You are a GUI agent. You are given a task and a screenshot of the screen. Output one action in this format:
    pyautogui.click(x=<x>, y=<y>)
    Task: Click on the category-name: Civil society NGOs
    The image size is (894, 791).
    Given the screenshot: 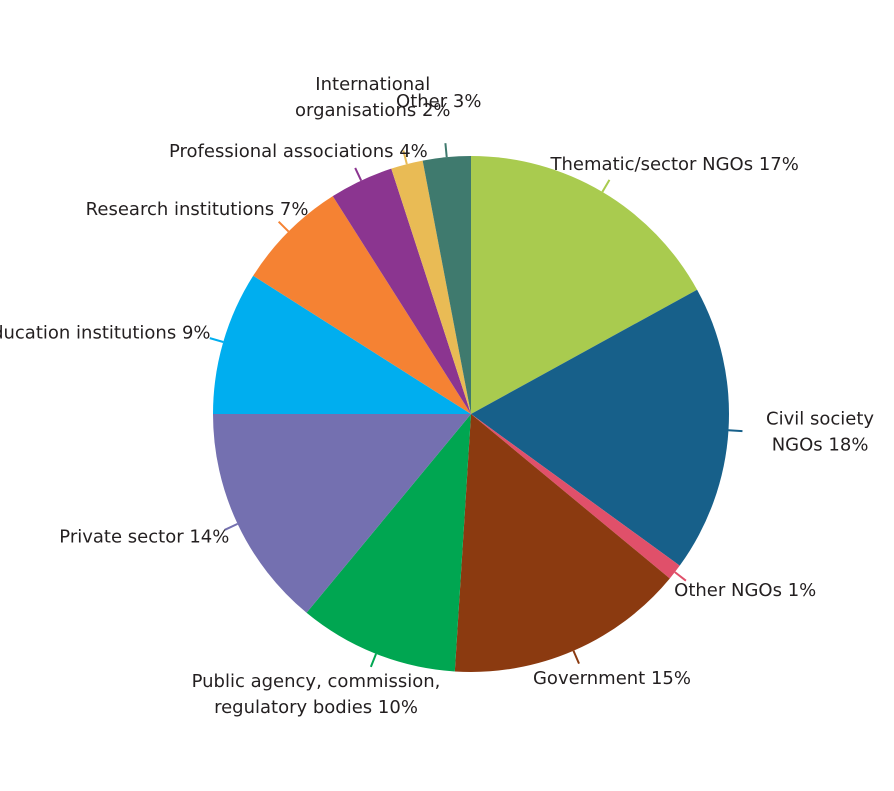 What is the action you would take?
    pyautogui.click(x=820, y=432)
    